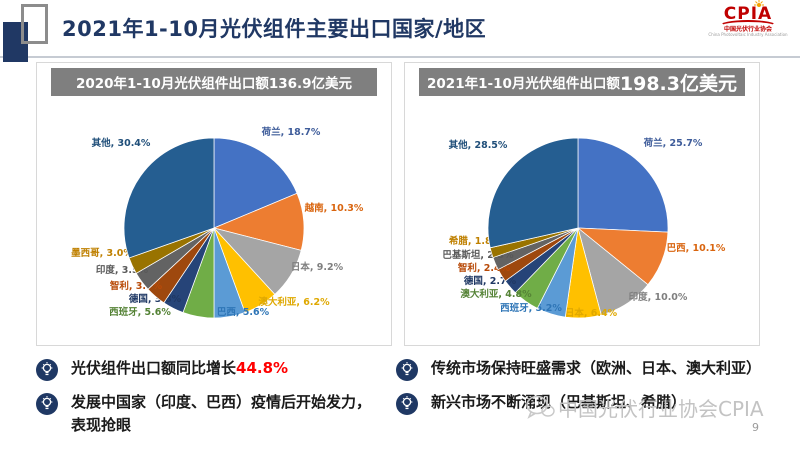 This screenshot has height=449, width=800. Describe the element at coordinates (334, 208) in the screenshot. I see `pie-label-越南: 越南, 10.3%` at that location.